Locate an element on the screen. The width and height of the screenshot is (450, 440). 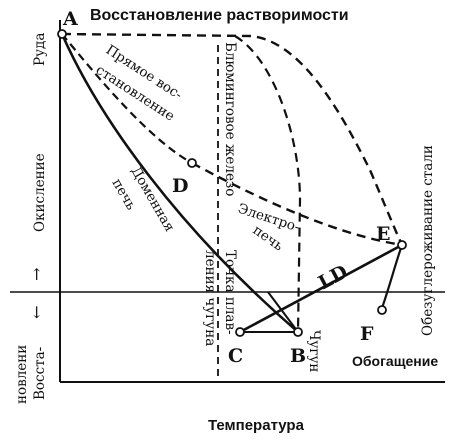
point-e-marker is located at coordinates (402, 245).